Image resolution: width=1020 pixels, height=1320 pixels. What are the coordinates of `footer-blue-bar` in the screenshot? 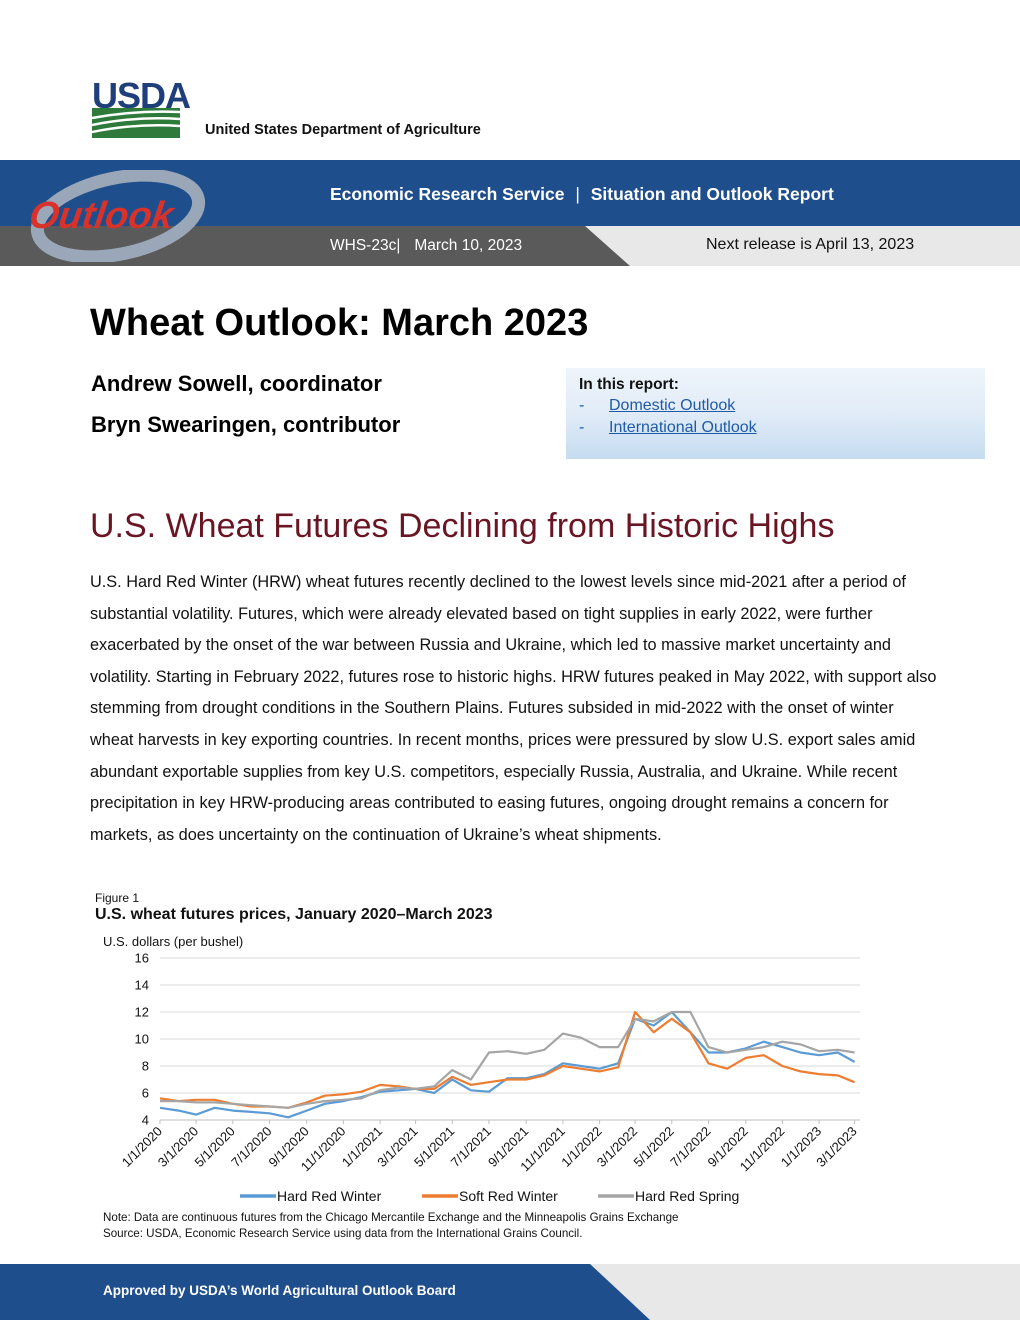 It's located at (325, 1292).